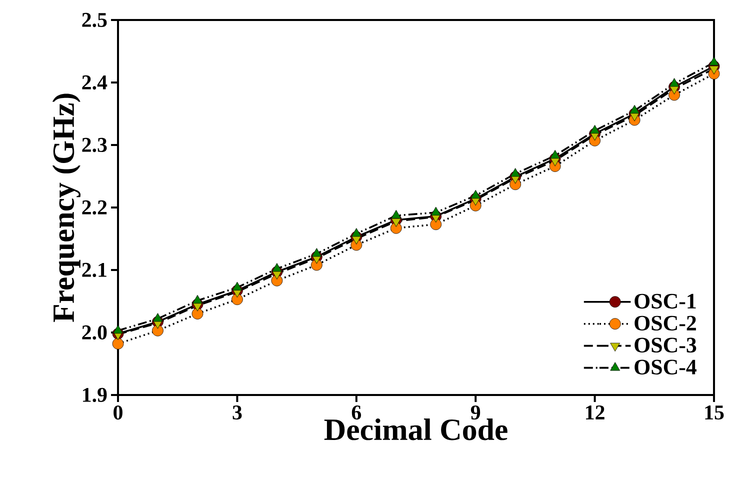  I want to click on y-tick-label: 1.9, so click(95, 395).